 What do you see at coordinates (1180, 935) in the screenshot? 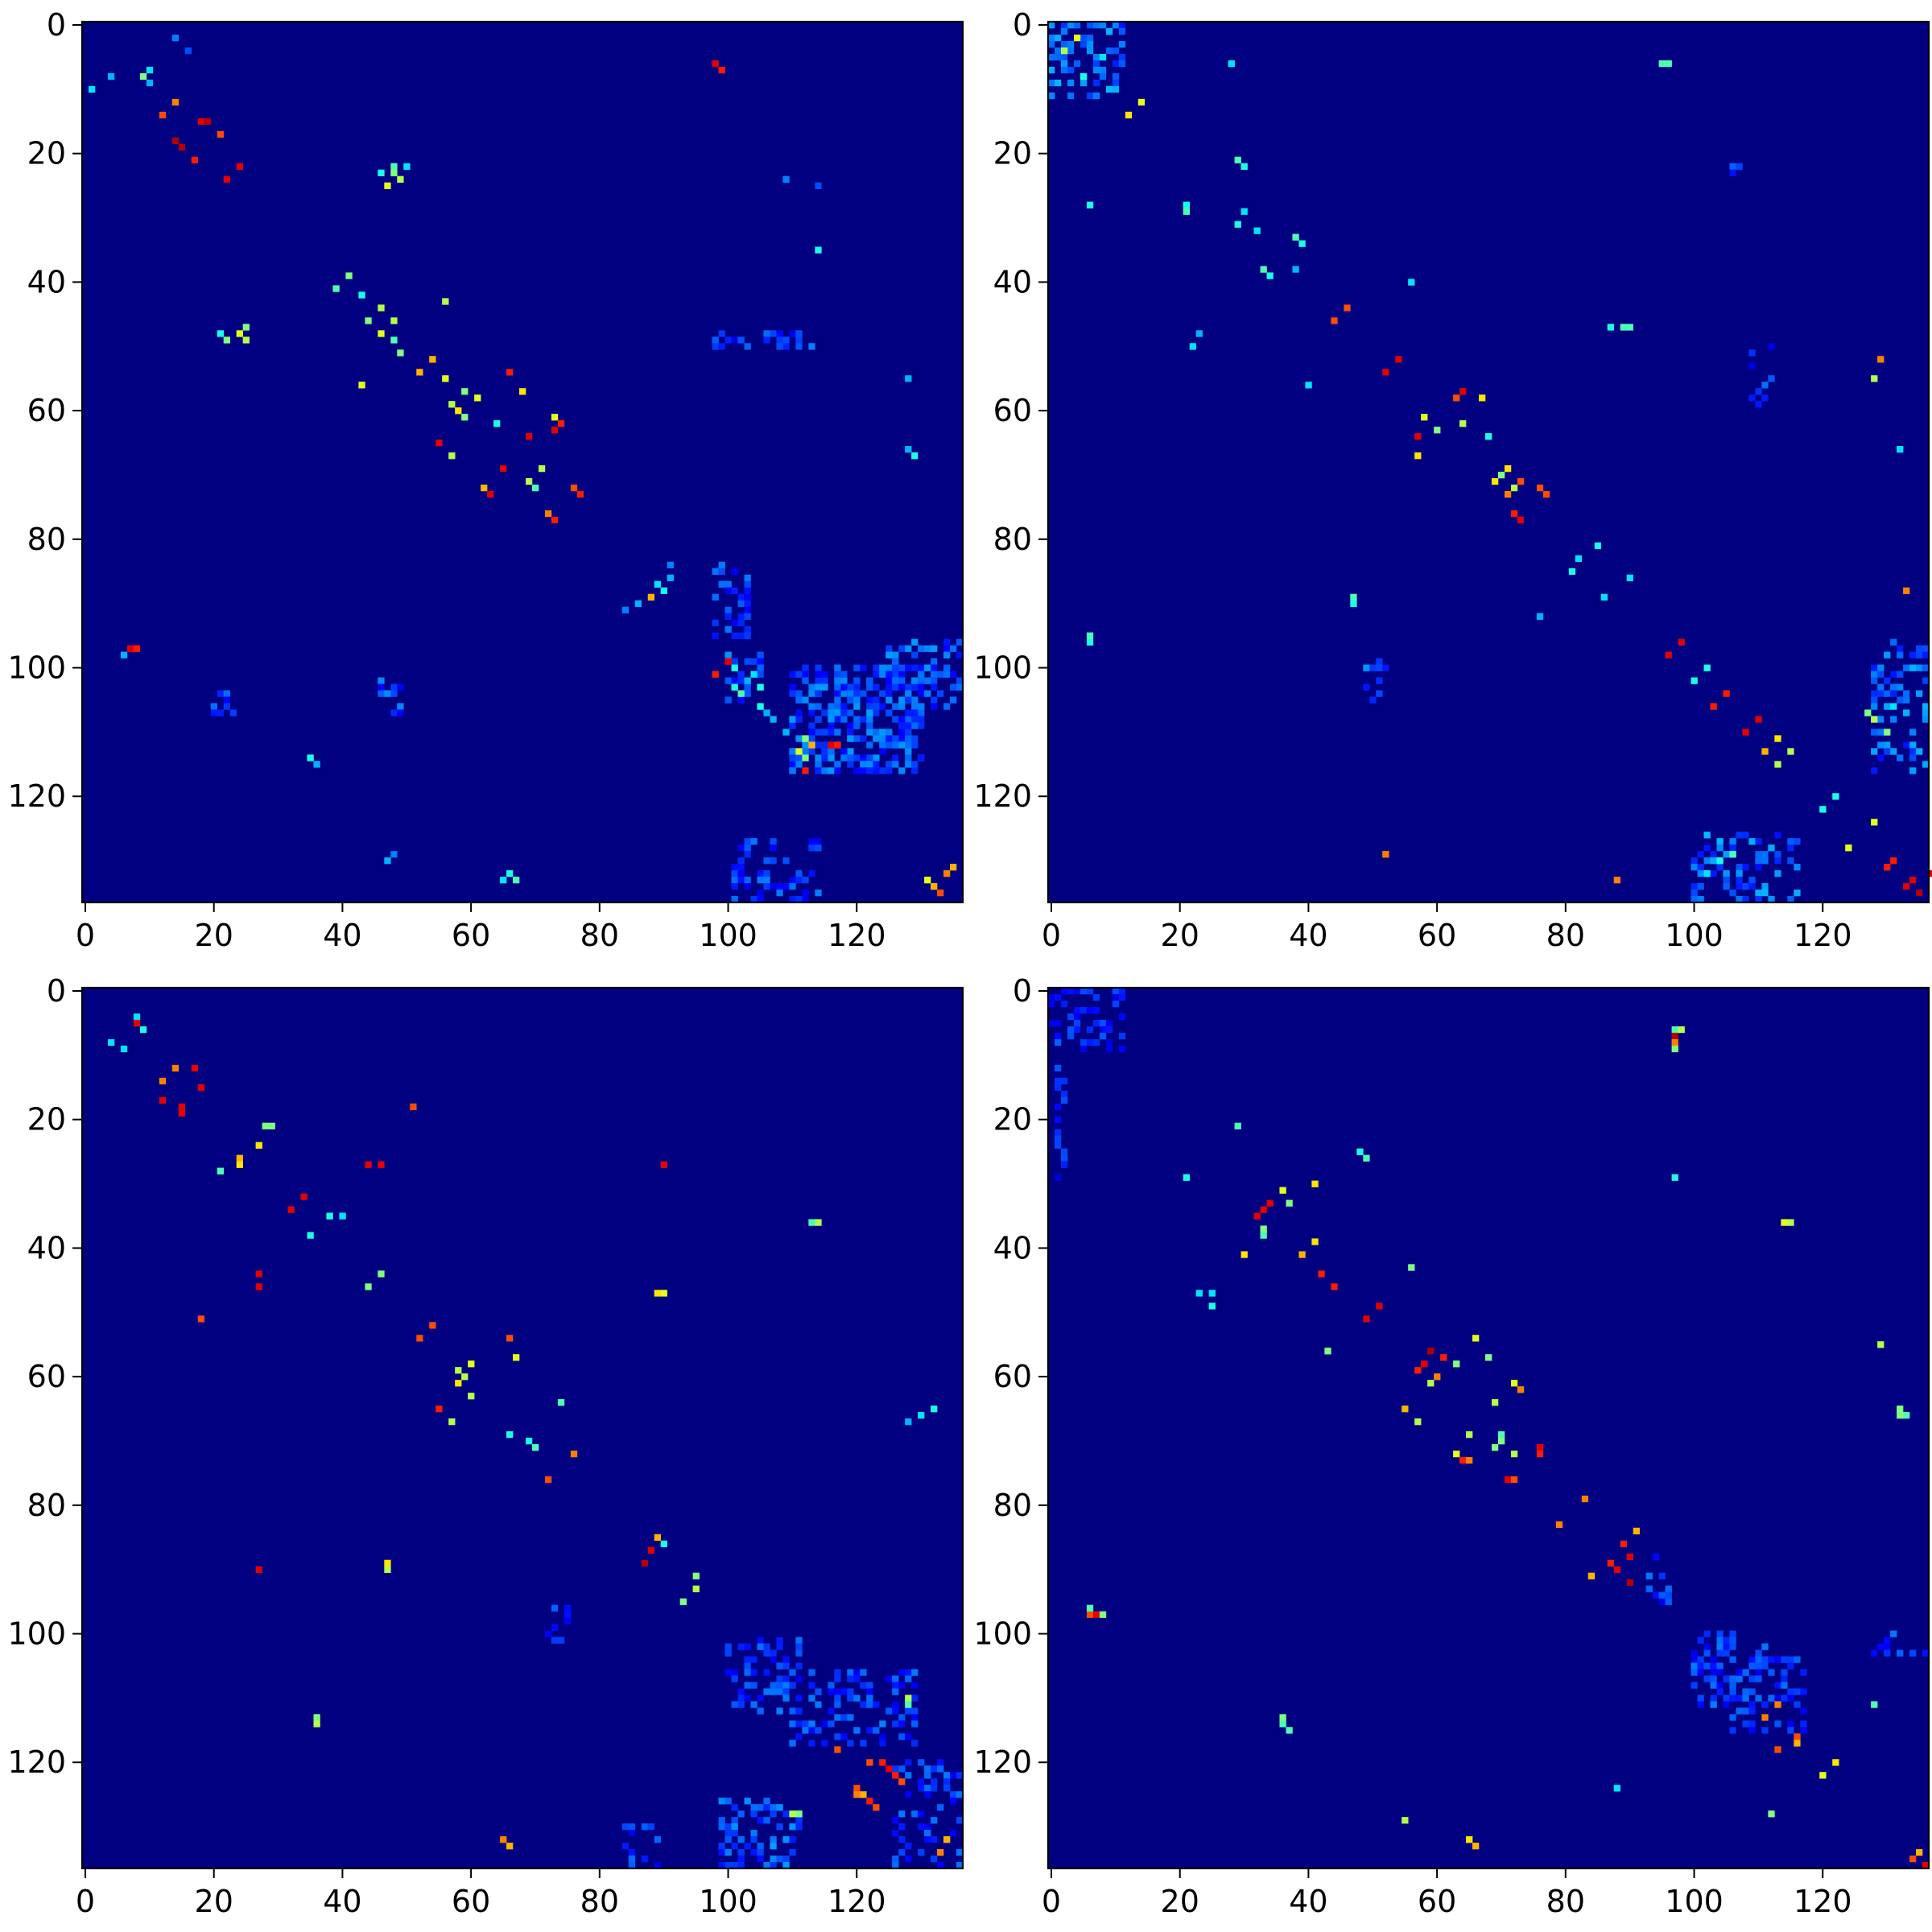
I see `x-tick-label: 20` at bounding box center [1180, 935].